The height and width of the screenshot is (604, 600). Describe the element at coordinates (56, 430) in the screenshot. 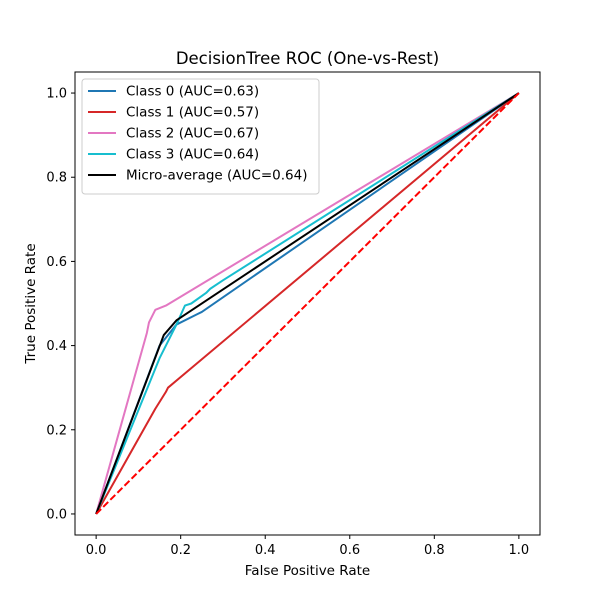

I see `y-tick-label: 0.2` at that location.